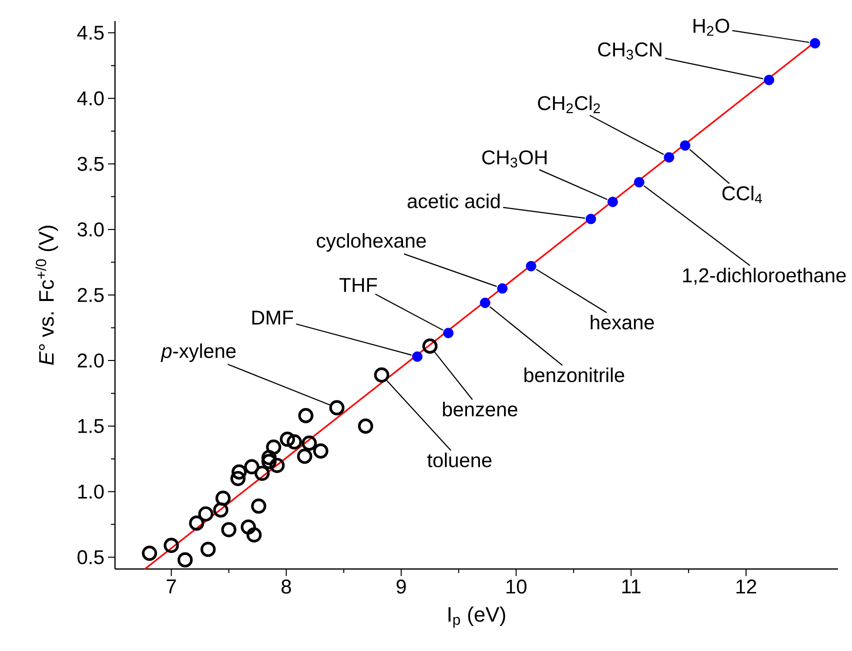 This screenshot has height=651, width=852. Describe the element at coordinates (764, 276) in the screenshot. I see `annotation: 1,2-dichloroethane` at that location.